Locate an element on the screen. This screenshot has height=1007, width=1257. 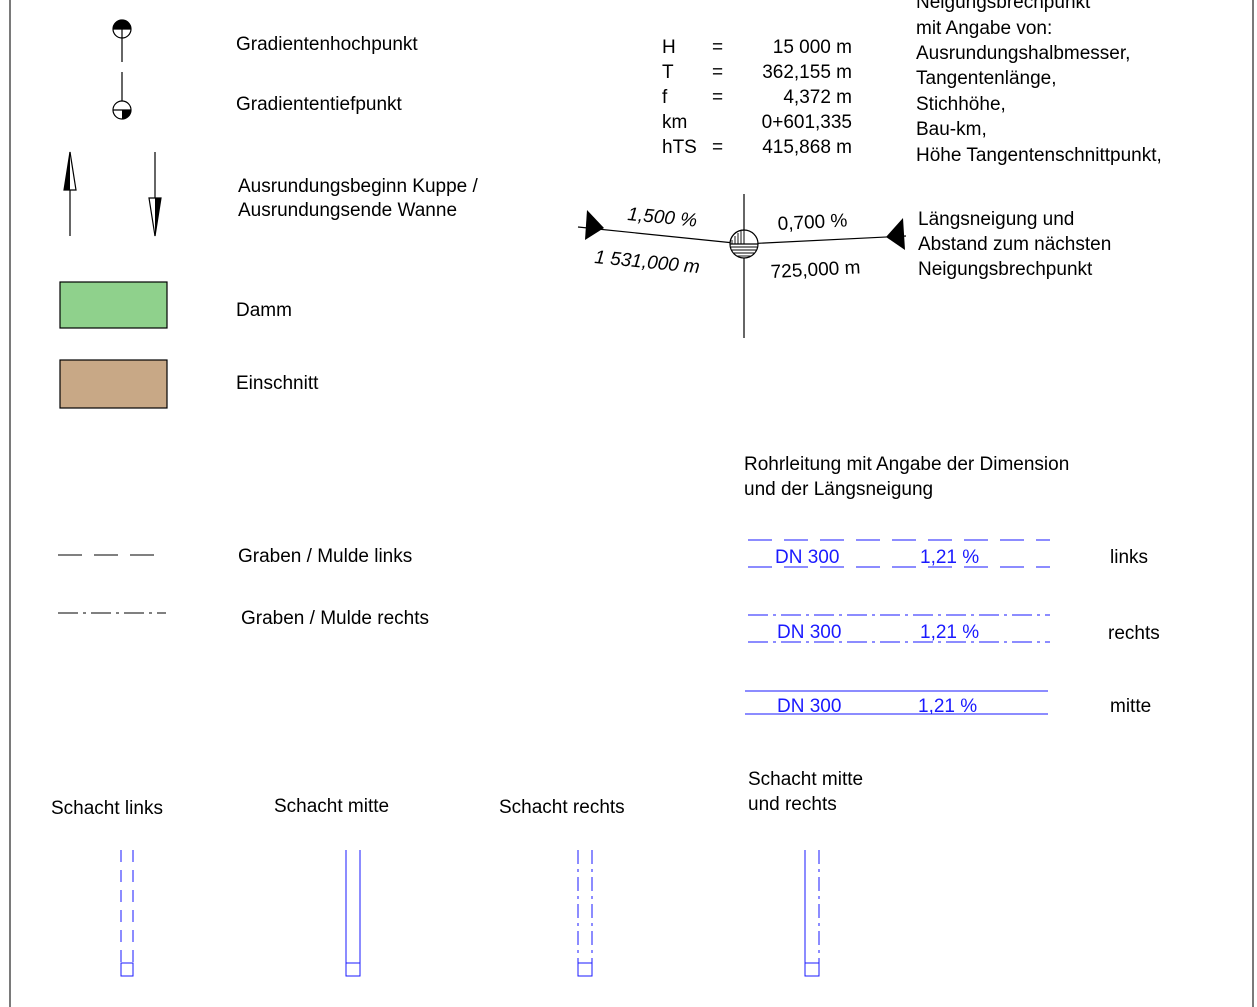
desc-line-2: Ausrundungshalbmesser, is located at coordinates (1023, 53).